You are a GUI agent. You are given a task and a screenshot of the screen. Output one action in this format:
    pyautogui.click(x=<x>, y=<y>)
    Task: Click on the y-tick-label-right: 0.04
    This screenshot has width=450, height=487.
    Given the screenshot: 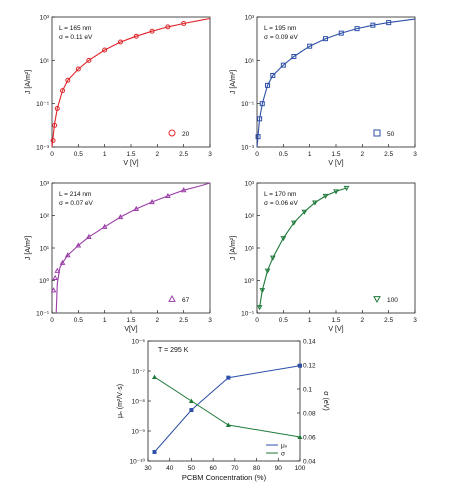 What is the action you would take?
    pyautogui.click(x=309, y=462)
    